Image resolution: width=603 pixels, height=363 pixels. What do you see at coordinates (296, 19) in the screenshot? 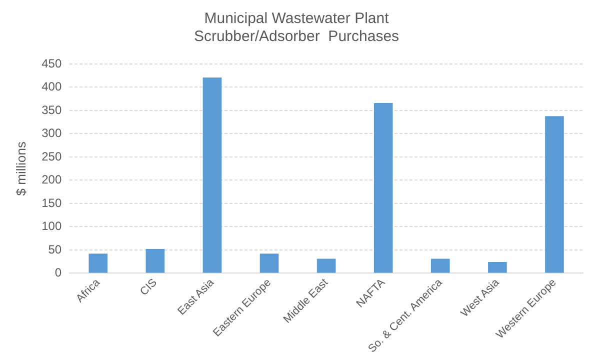
I see `text: Municipal Wastewater Plant` at bounding box center [296, 19].